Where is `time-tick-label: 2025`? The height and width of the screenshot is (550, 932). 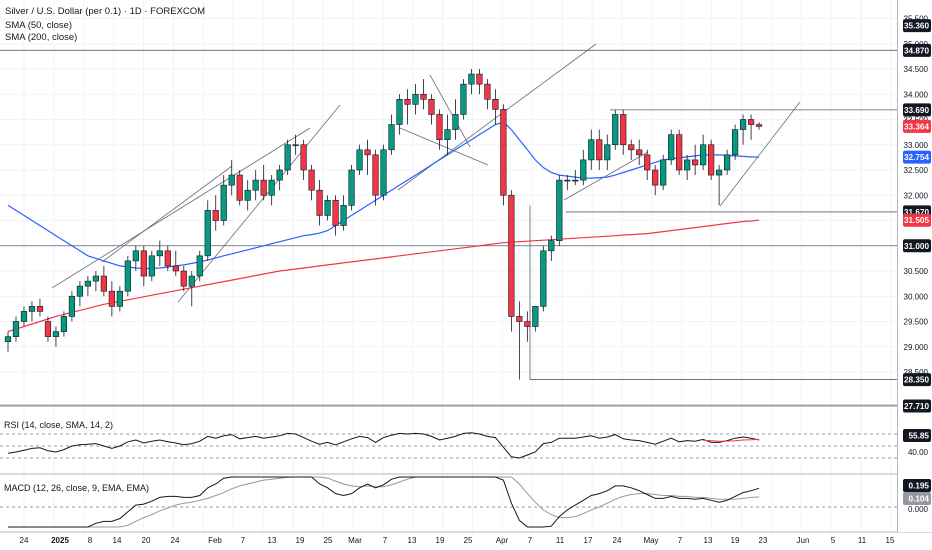
time-tick-label: 2025 is located at coordinates (60, 540).